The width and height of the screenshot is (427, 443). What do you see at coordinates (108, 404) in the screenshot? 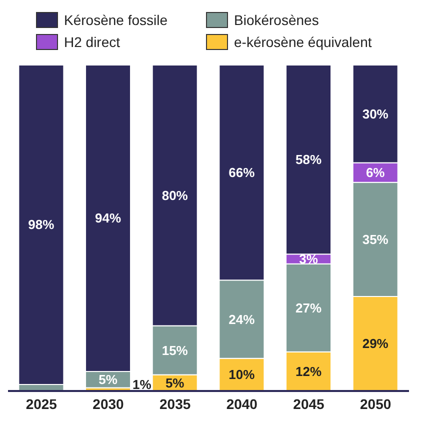
I see `x-tick-label: 2030` at bounding box center [108, 404].